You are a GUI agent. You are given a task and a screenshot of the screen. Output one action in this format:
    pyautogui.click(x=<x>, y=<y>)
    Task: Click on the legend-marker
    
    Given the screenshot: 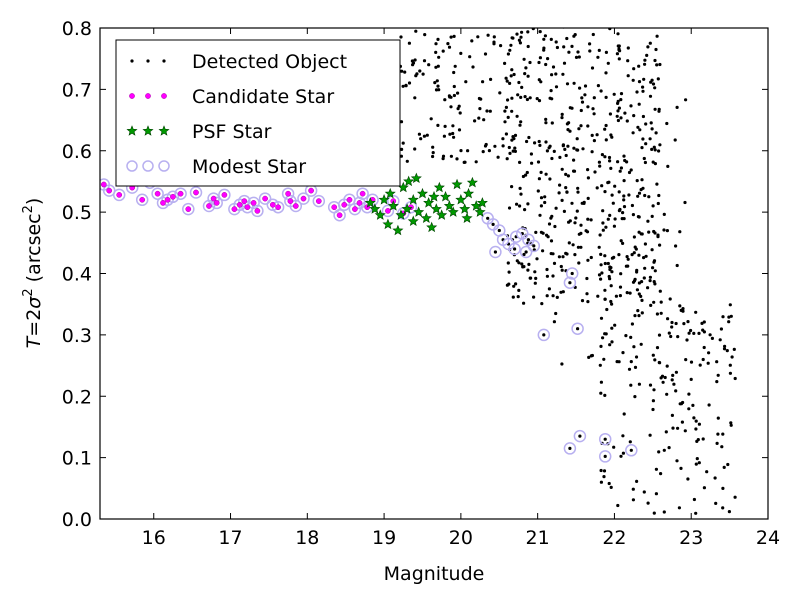 What is the action you would take?
    pyautogui.click(x=148, y=96)
    